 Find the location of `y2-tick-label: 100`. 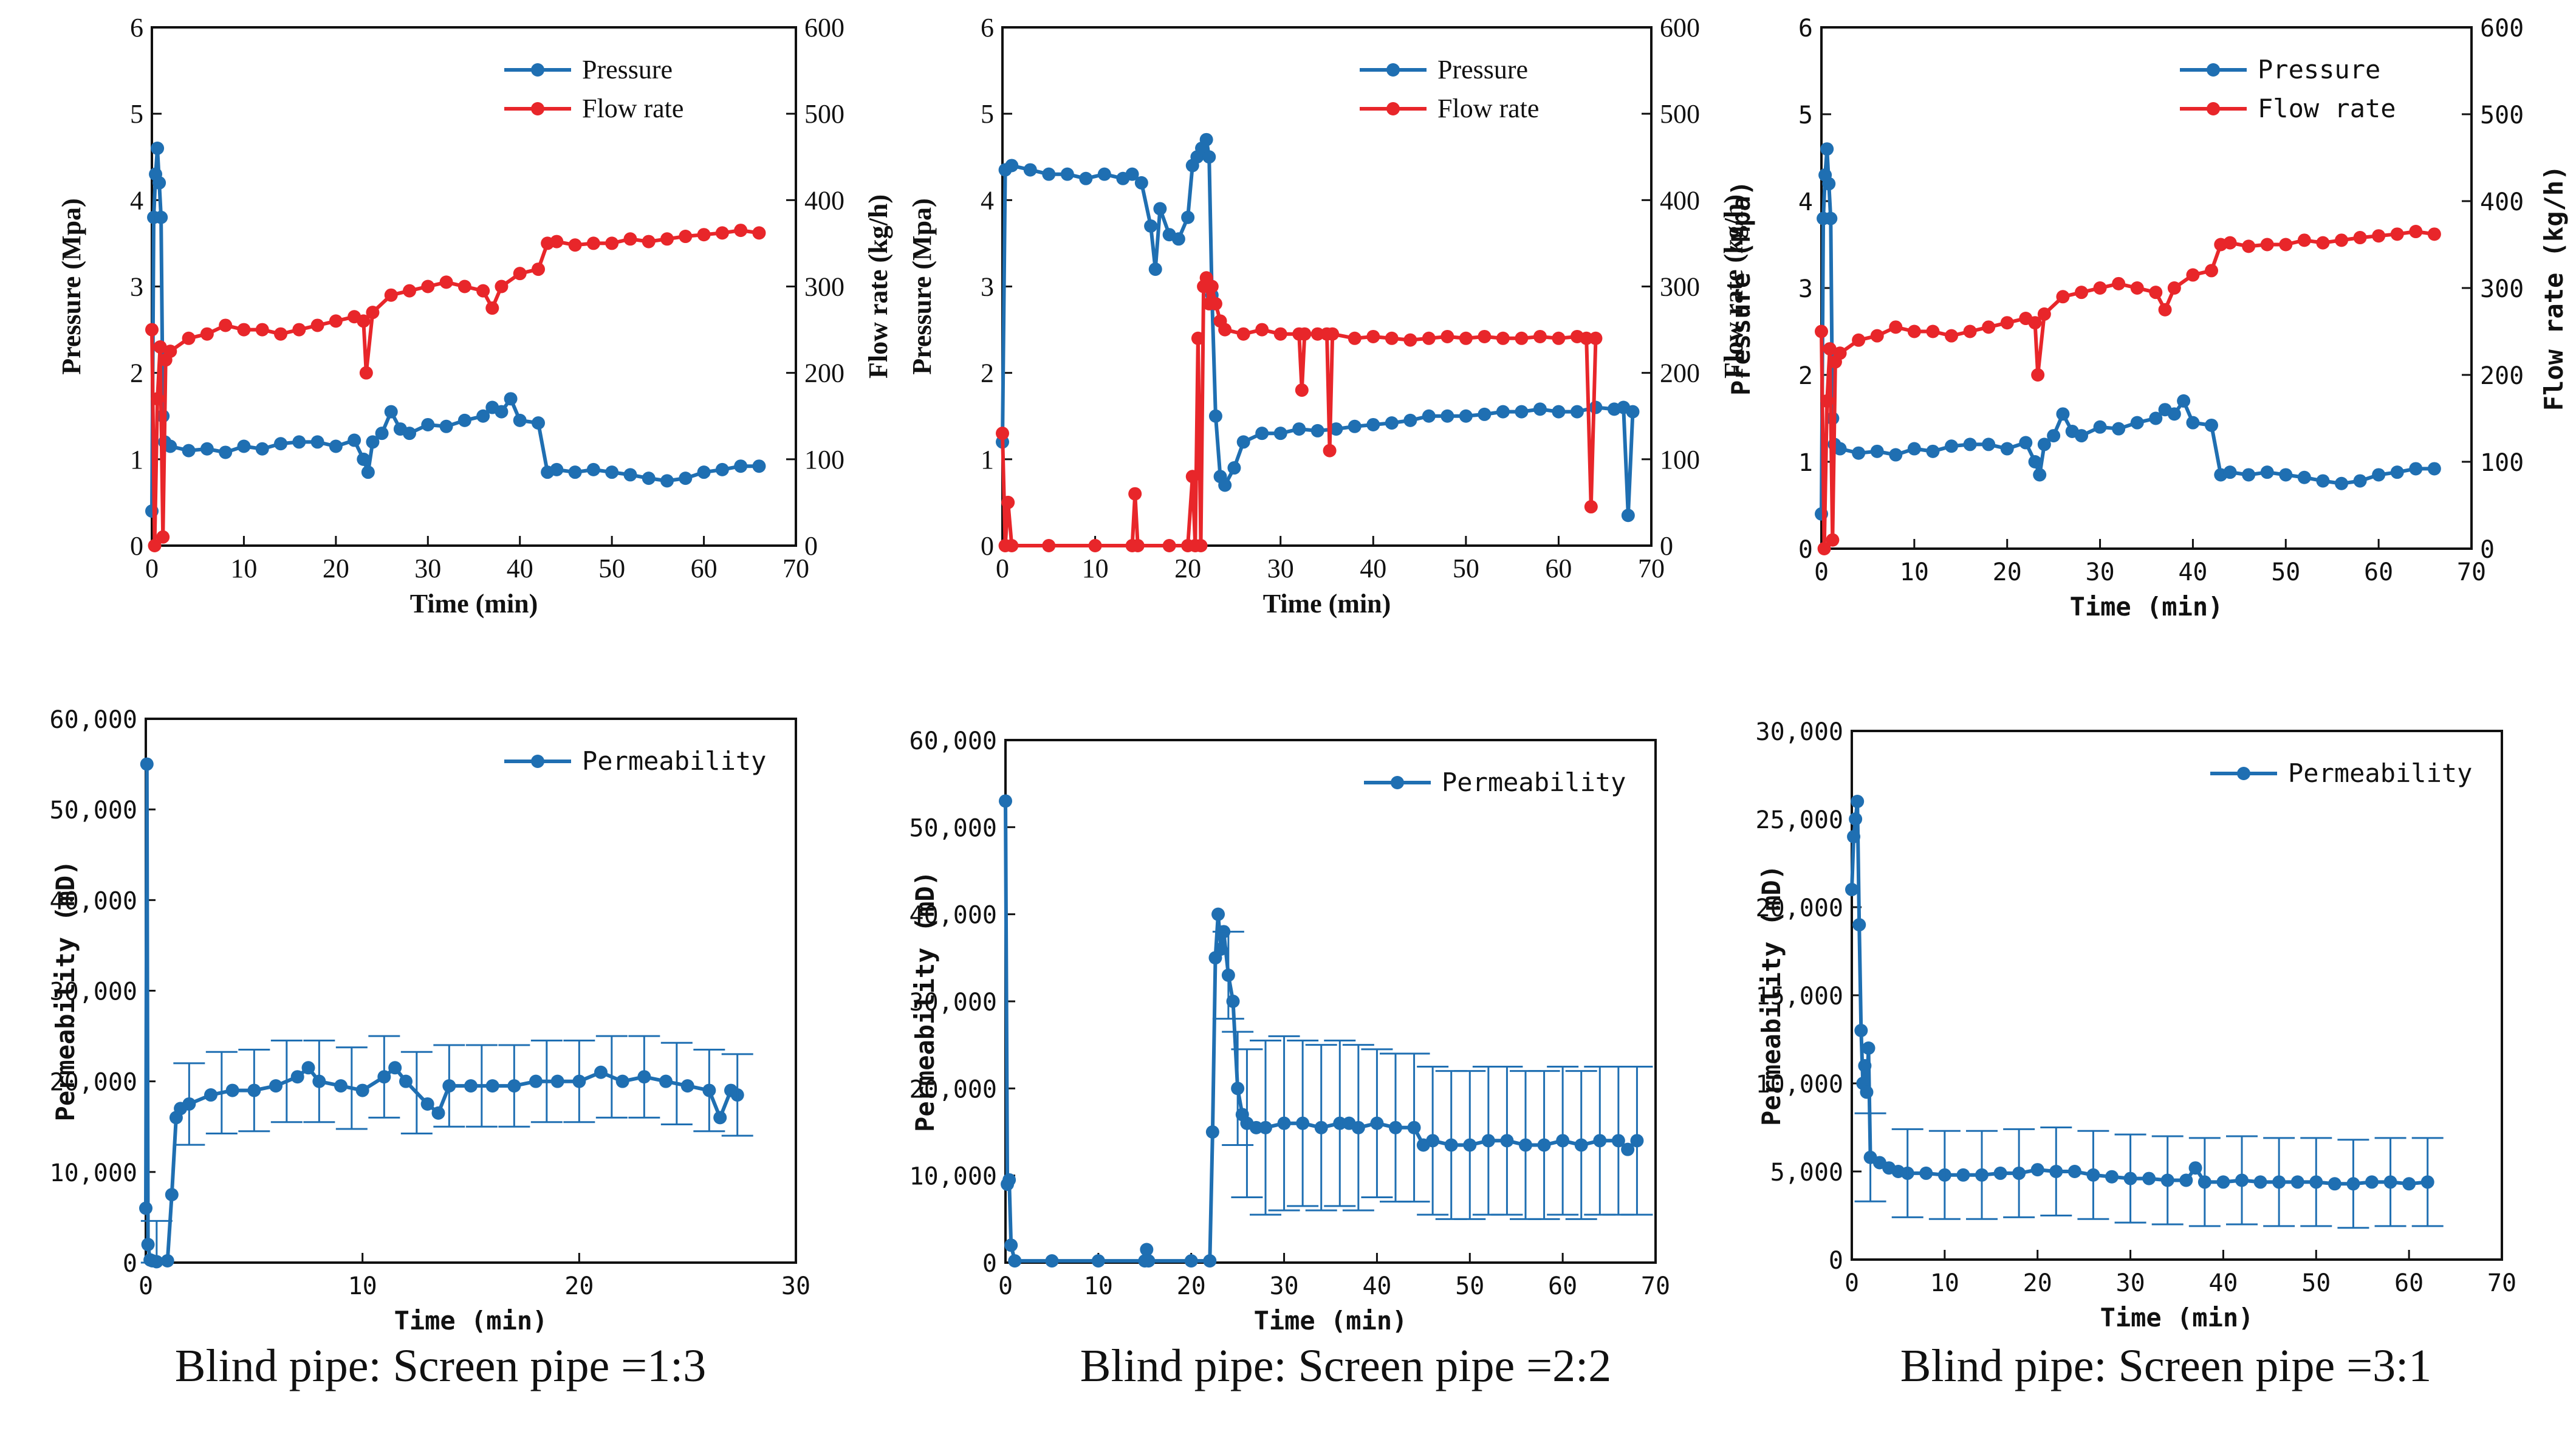

y2-tick-label: 100 is located at coordinates (1680, 460).